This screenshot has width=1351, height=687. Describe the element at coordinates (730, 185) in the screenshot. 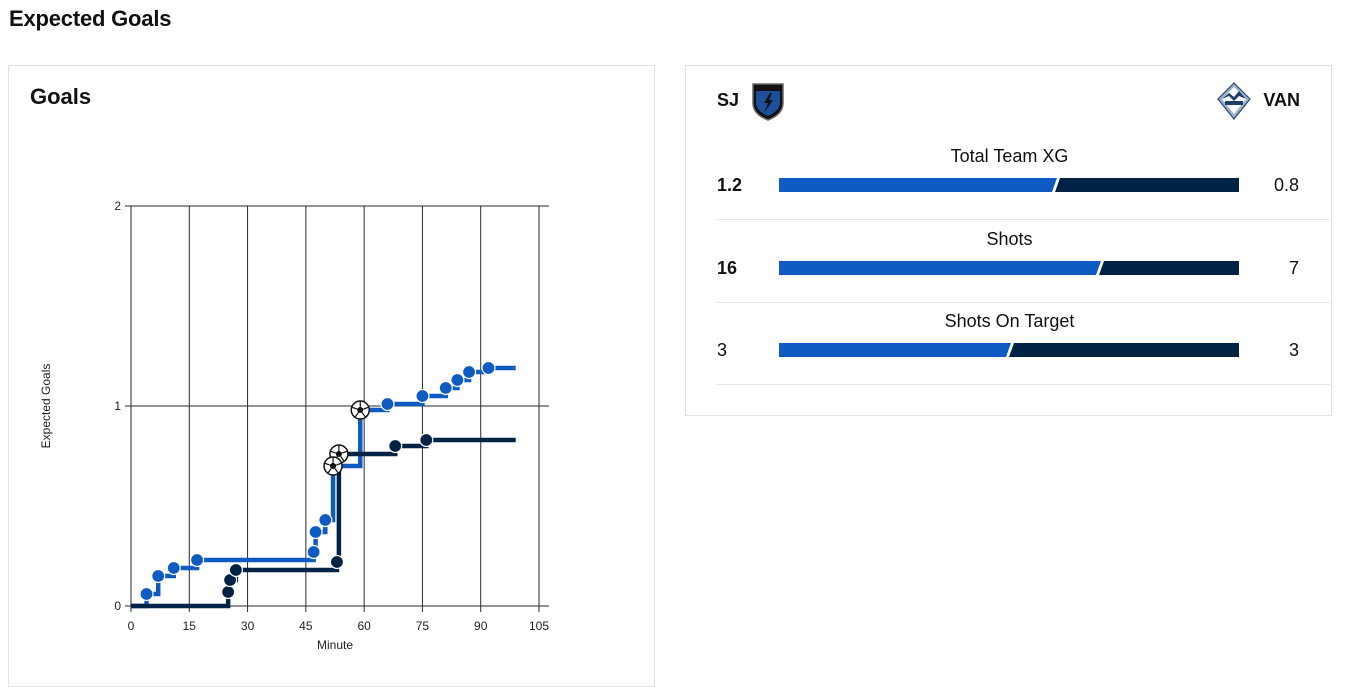

I see `stat-home-value: 1.2` at that location.